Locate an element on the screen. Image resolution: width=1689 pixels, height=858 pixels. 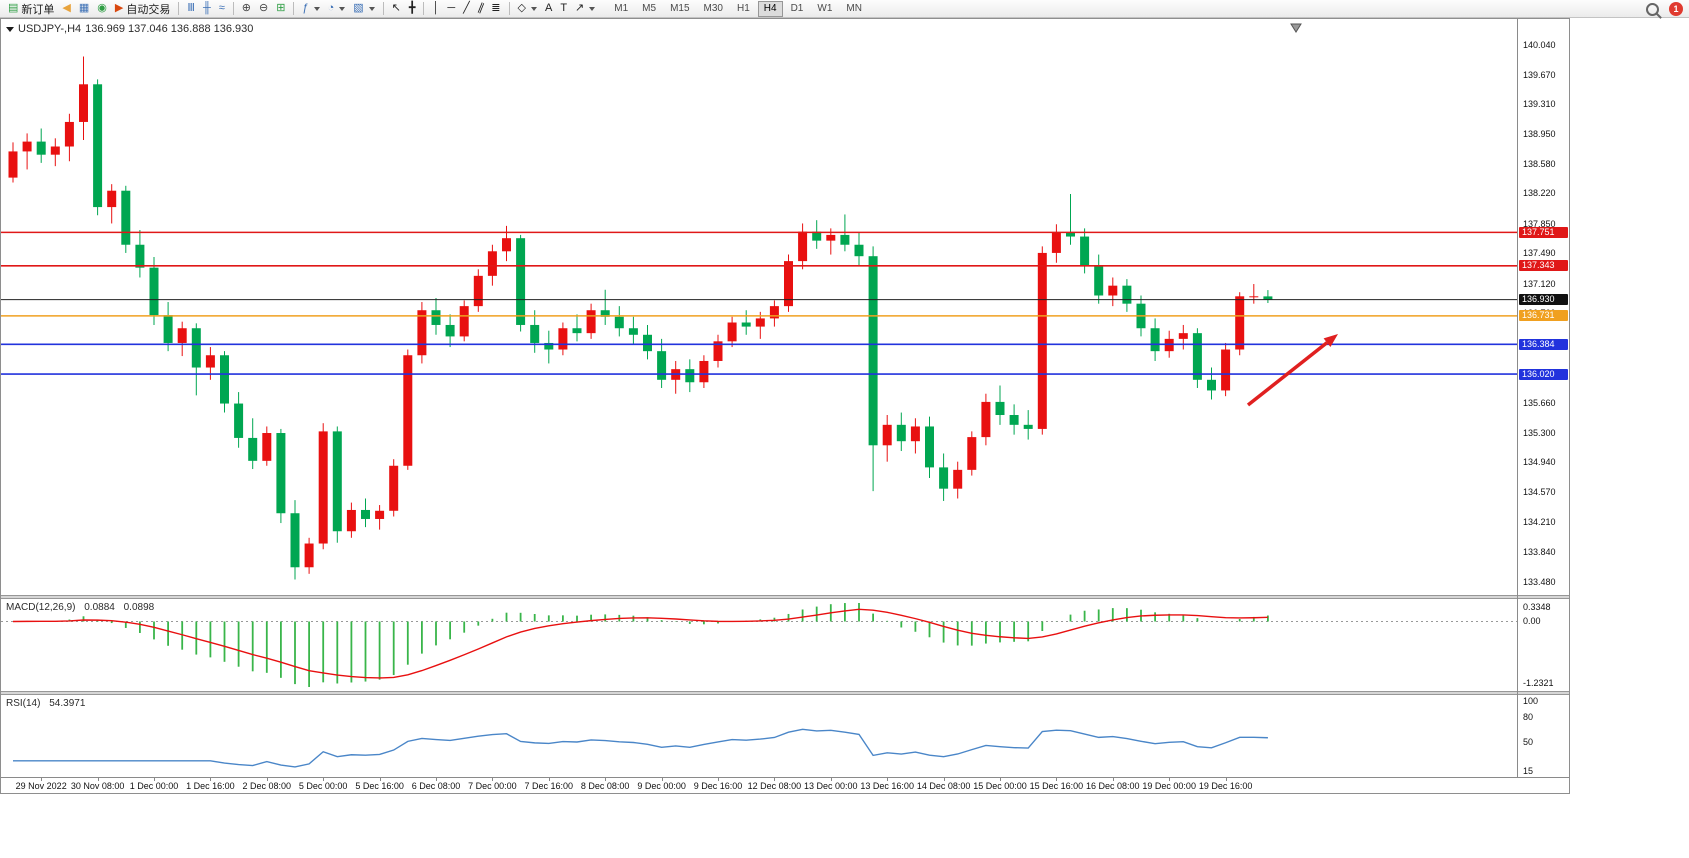
time-axis-label: 14 Dec 08:00 is located at coordinates (943, 786).